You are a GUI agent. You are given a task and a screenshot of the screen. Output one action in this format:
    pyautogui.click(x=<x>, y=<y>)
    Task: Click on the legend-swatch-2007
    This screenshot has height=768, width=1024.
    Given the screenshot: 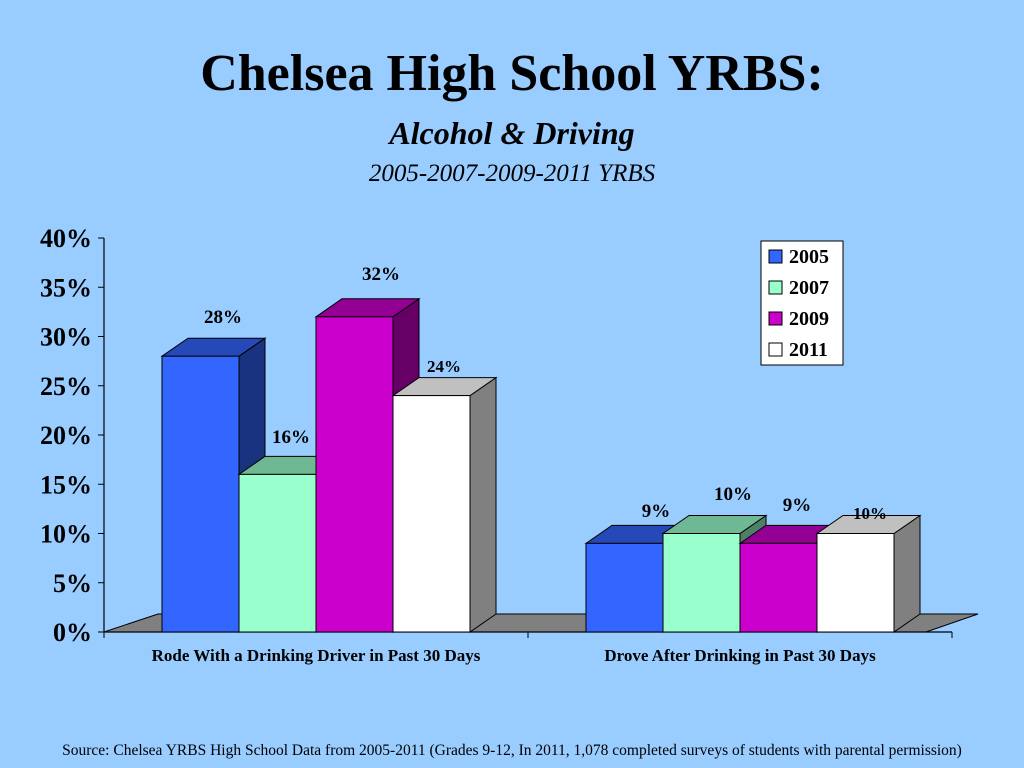 What is the action you would take?
    pyautogui.click(x=775, y=287)
    